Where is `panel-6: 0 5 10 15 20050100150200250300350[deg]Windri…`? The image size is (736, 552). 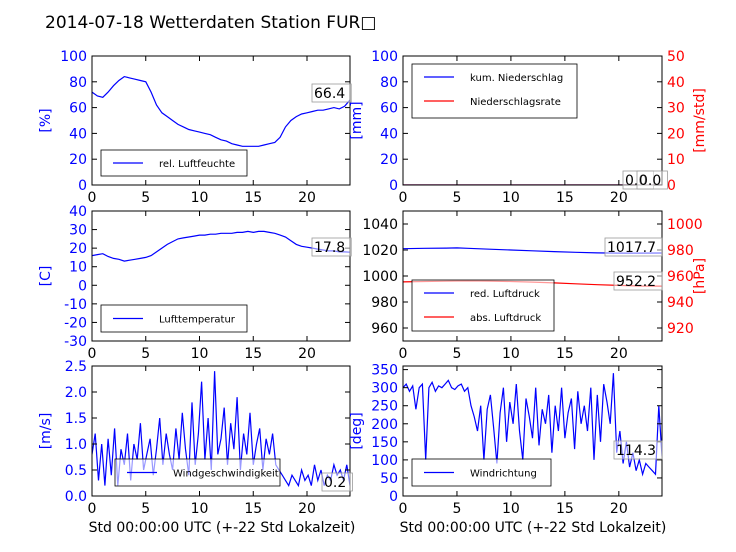
panel-6: 0 5 10 15 20050100150200250300350[deg]Windri… is located at coordinates (506, 440).